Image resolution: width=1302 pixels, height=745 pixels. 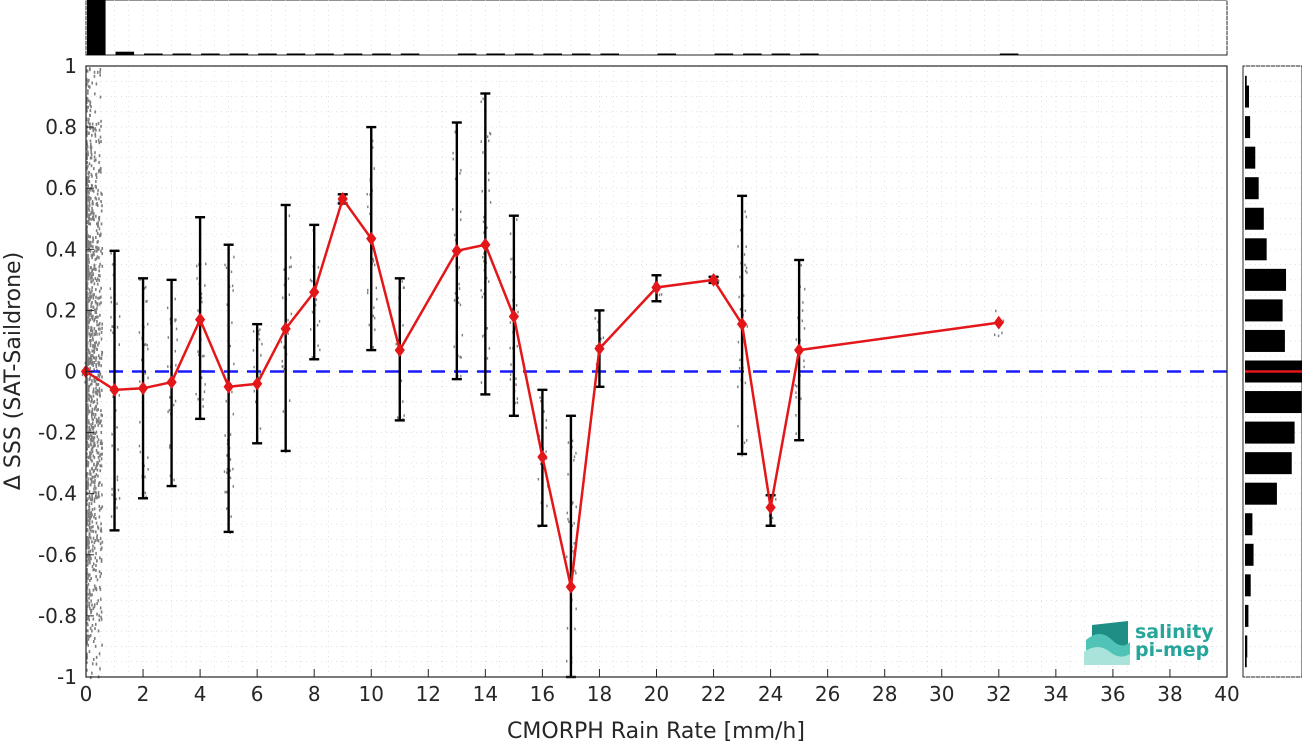 What do you see at coordinates (1249, 554) in the screenshot?
I see `right-hist-bar` at bounding box center [1249, 554].